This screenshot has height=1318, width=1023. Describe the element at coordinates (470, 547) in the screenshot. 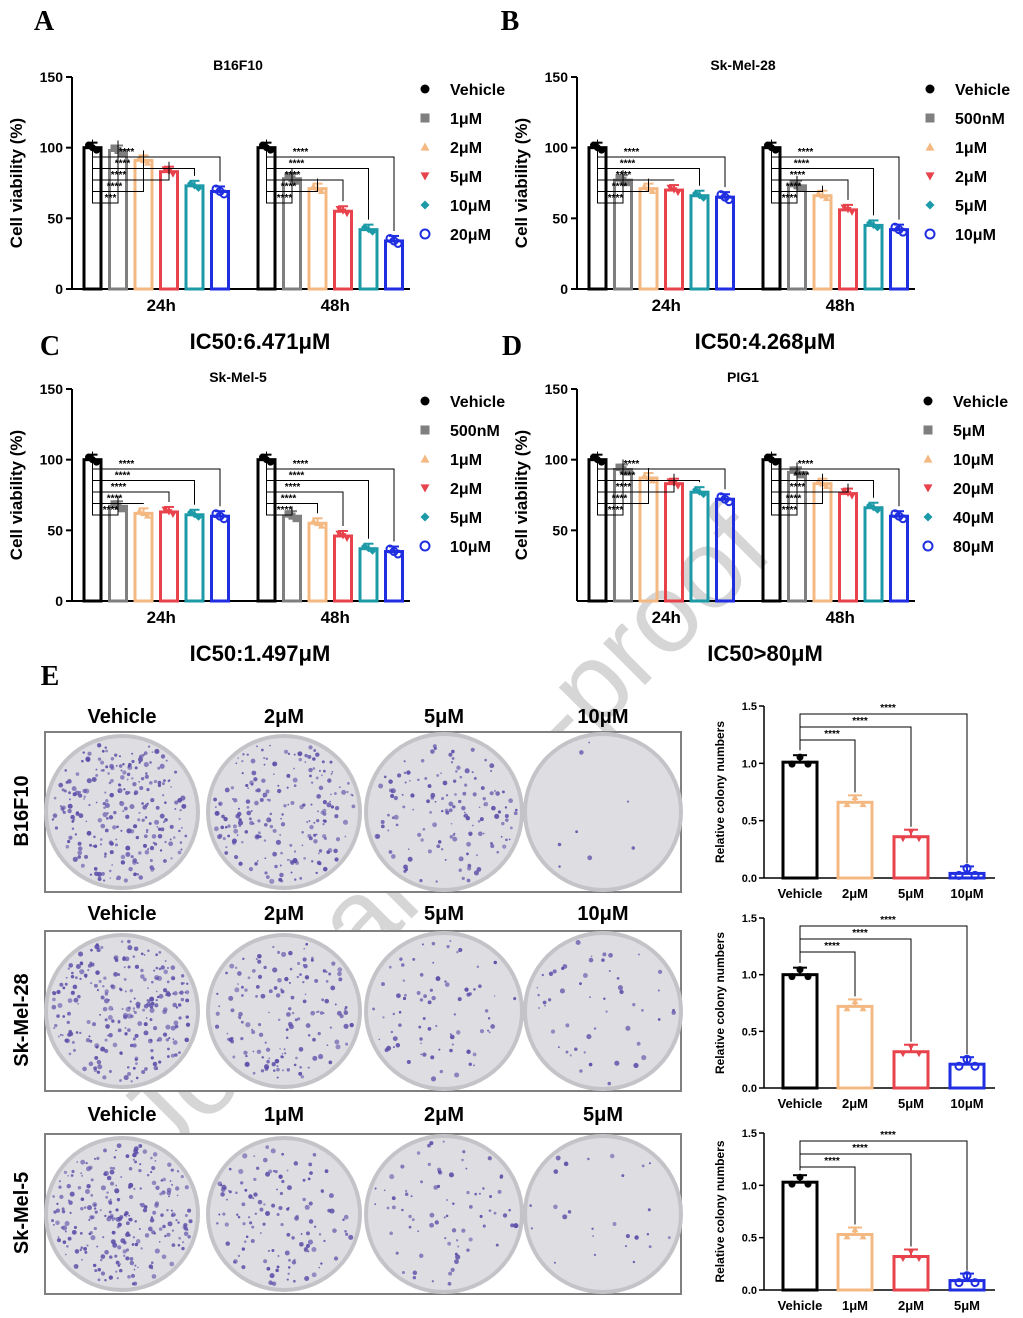

I see `legend-entry: 10μM` at that location.